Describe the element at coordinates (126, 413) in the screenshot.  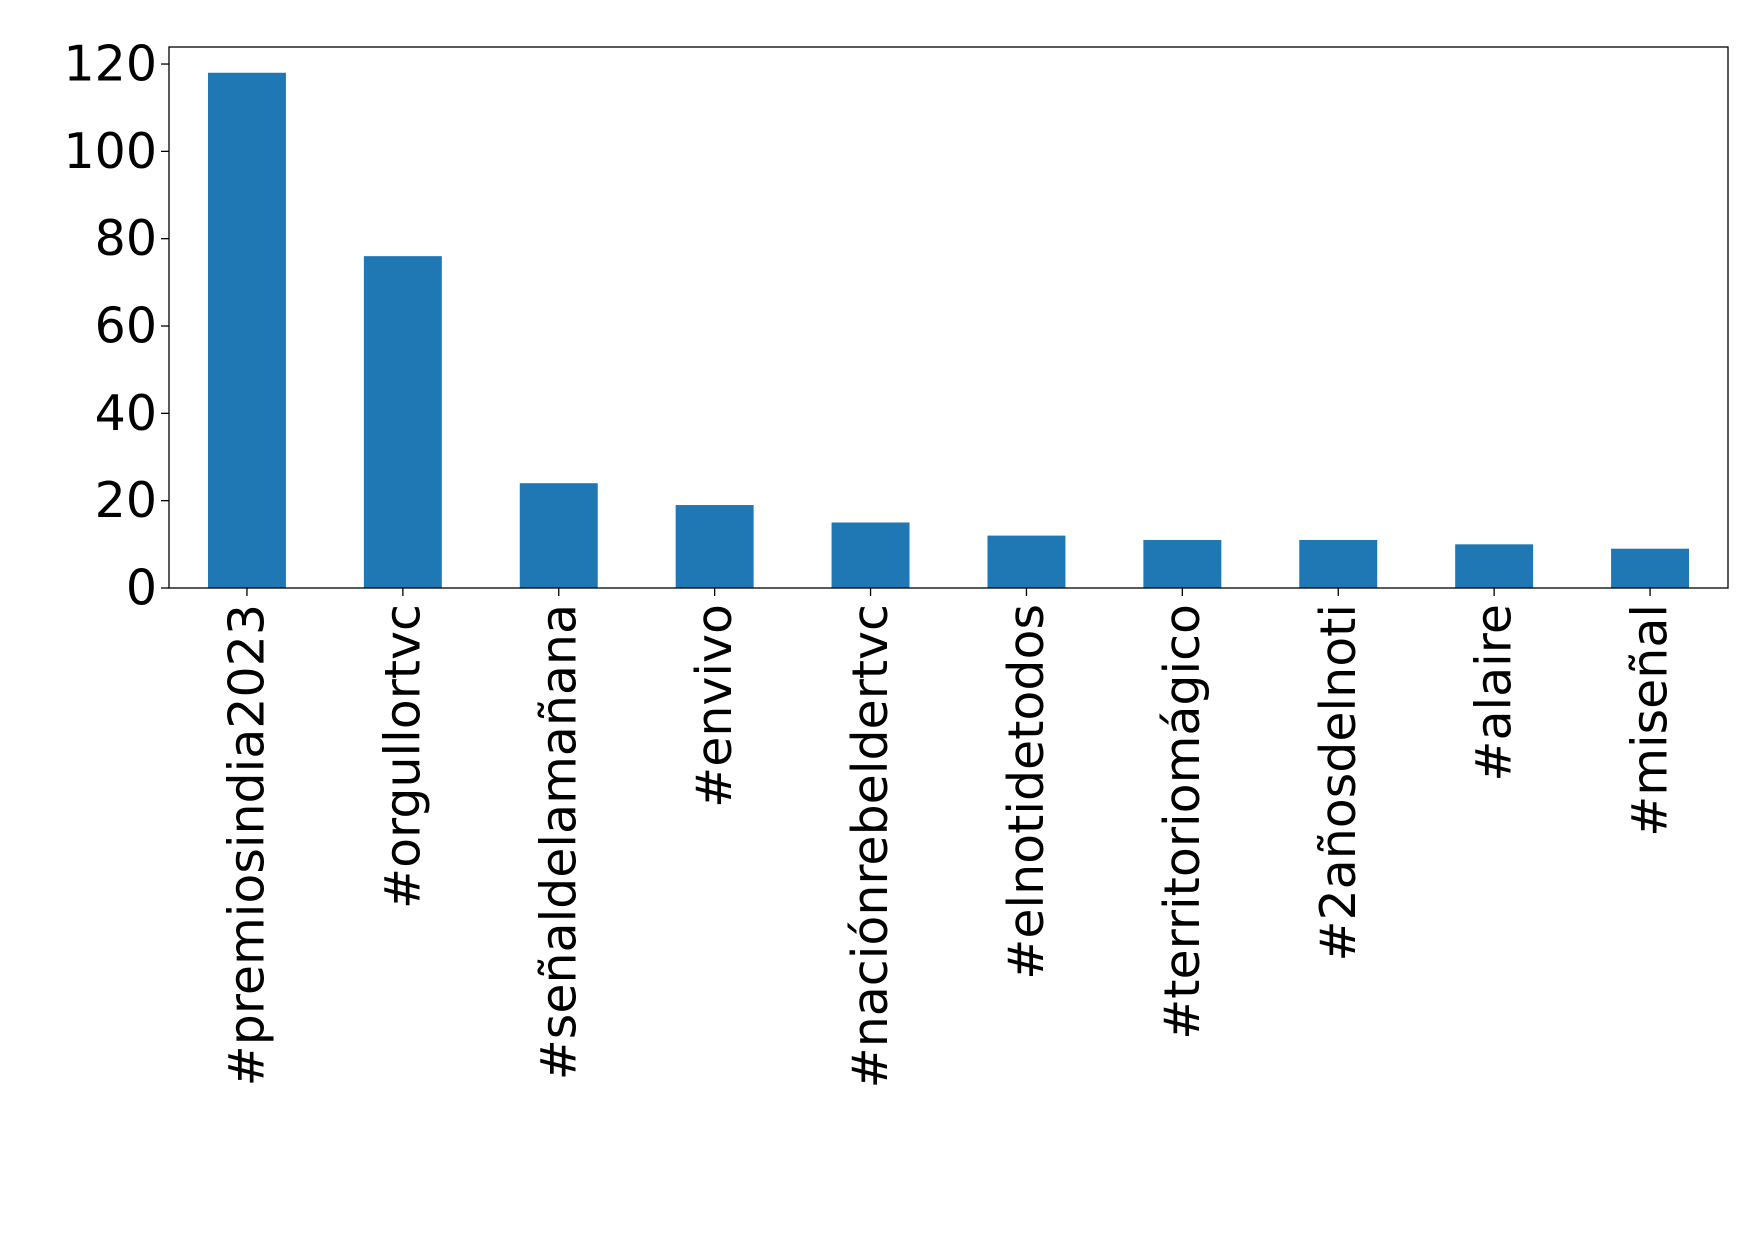
I see `y-tick-label: 40` at that location.